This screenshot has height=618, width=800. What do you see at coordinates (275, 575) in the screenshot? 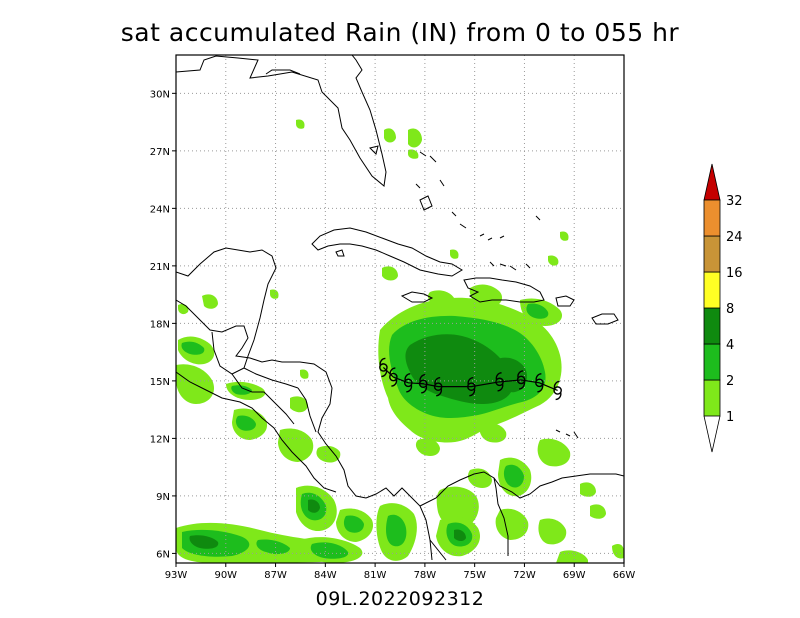
I see `lon-tick-label: 87W` at bounding box center [275, 575].